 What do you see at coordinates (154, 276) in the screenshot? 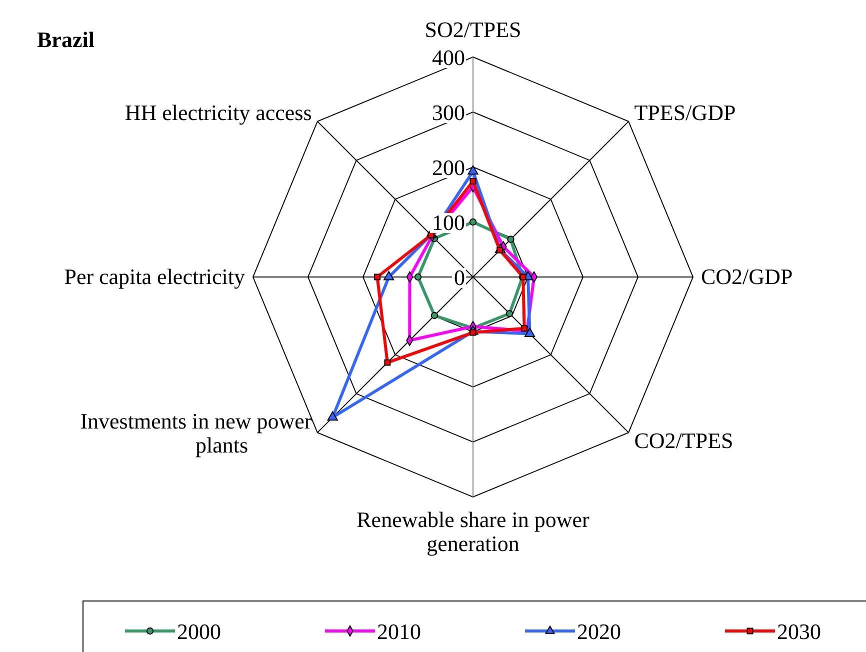
I see `spoke-label: Per capita electricity` at bounding box center [154, 276].